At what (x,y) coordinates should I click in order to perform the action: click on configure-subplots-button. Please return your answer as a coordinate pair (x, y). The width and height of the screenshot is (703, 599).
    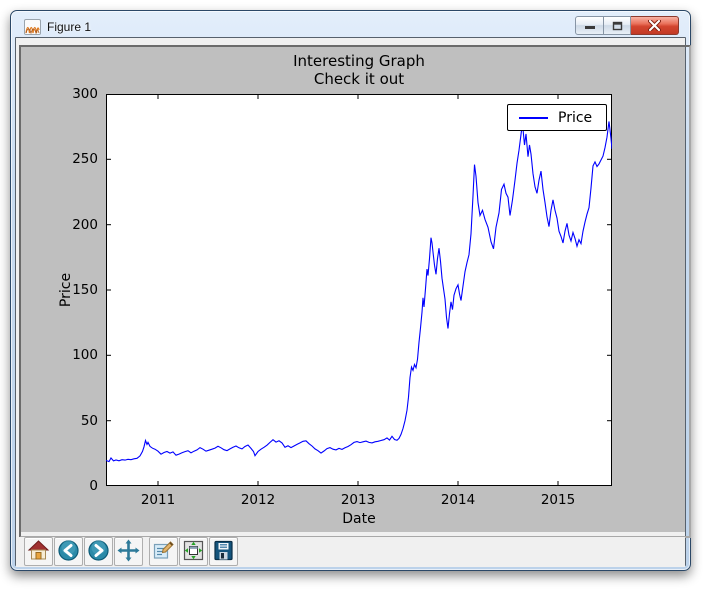
    Looking at the image, I should click on (193, 551).